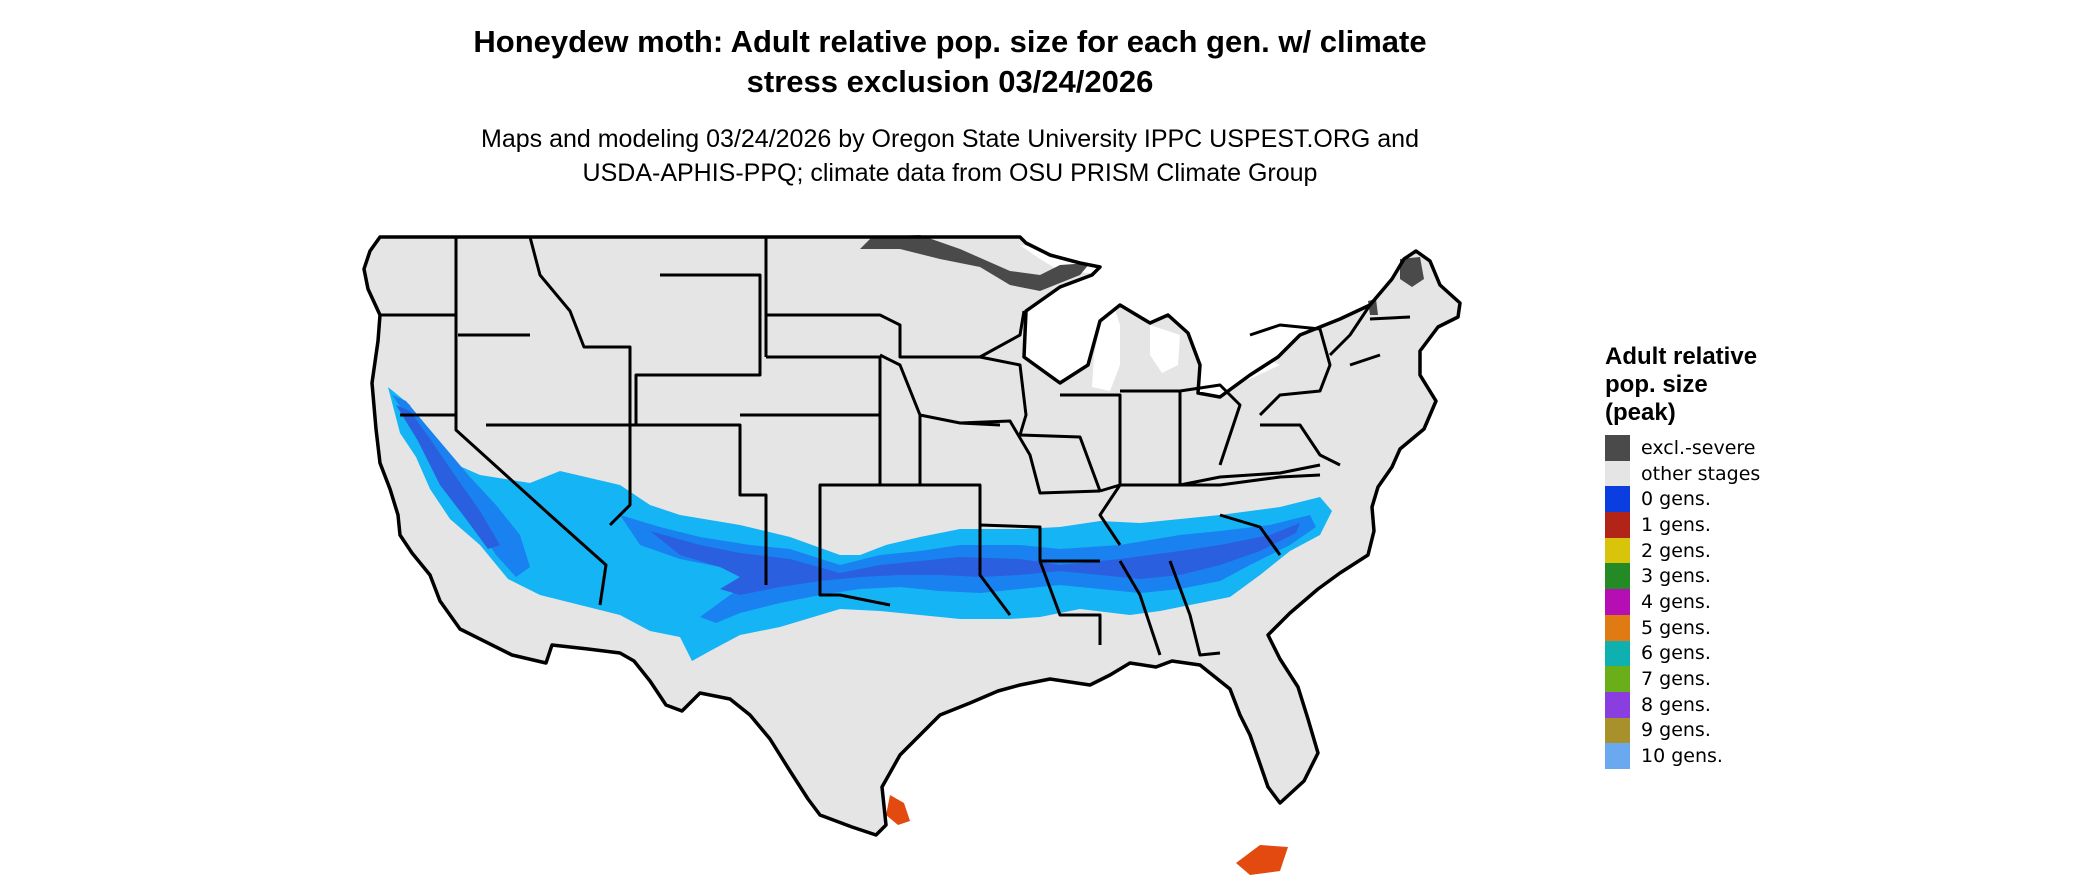  What do you see at coordinates (1640, 412) in the screenshot?
I see `legend-title-line-3: (peak)` at bounding box center [1640, 412].